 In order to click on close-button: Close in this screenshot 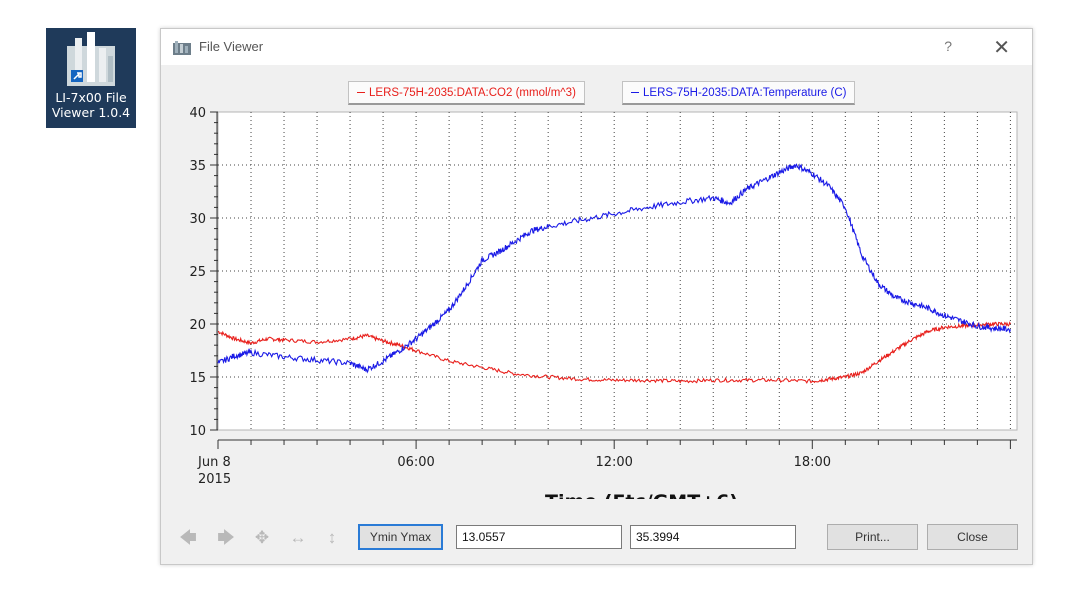, I will do `click(972, 537)`.